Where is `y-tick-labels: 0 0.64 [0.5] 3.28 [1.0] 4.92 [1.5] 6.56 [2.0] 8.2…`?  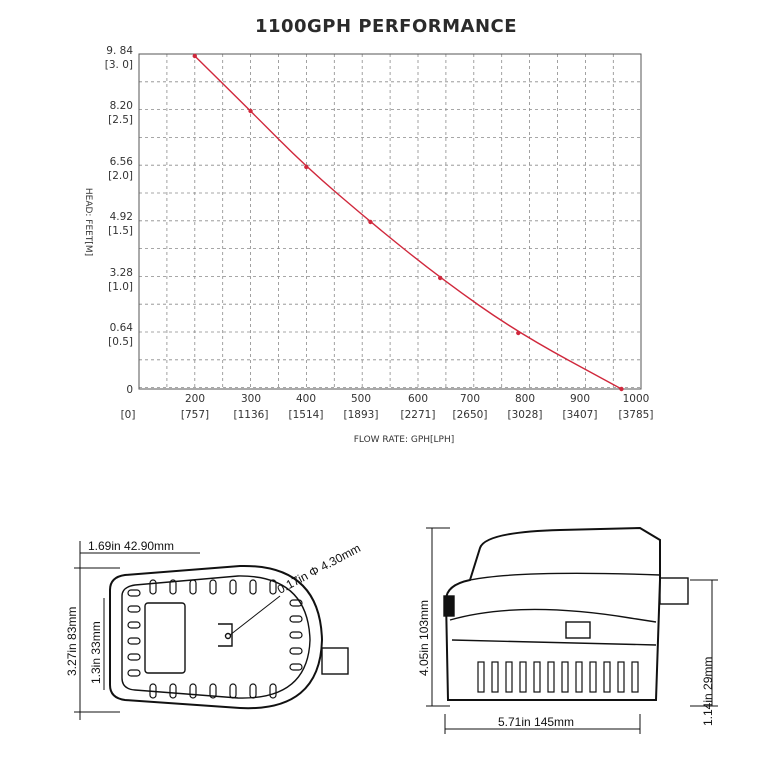 y-tick-labels: 0 0.64 [0.5] 3.28 [1.0] 4.92 [1.5] 6.56 [2.0] 8.2… is located at coordinates (119, 220).